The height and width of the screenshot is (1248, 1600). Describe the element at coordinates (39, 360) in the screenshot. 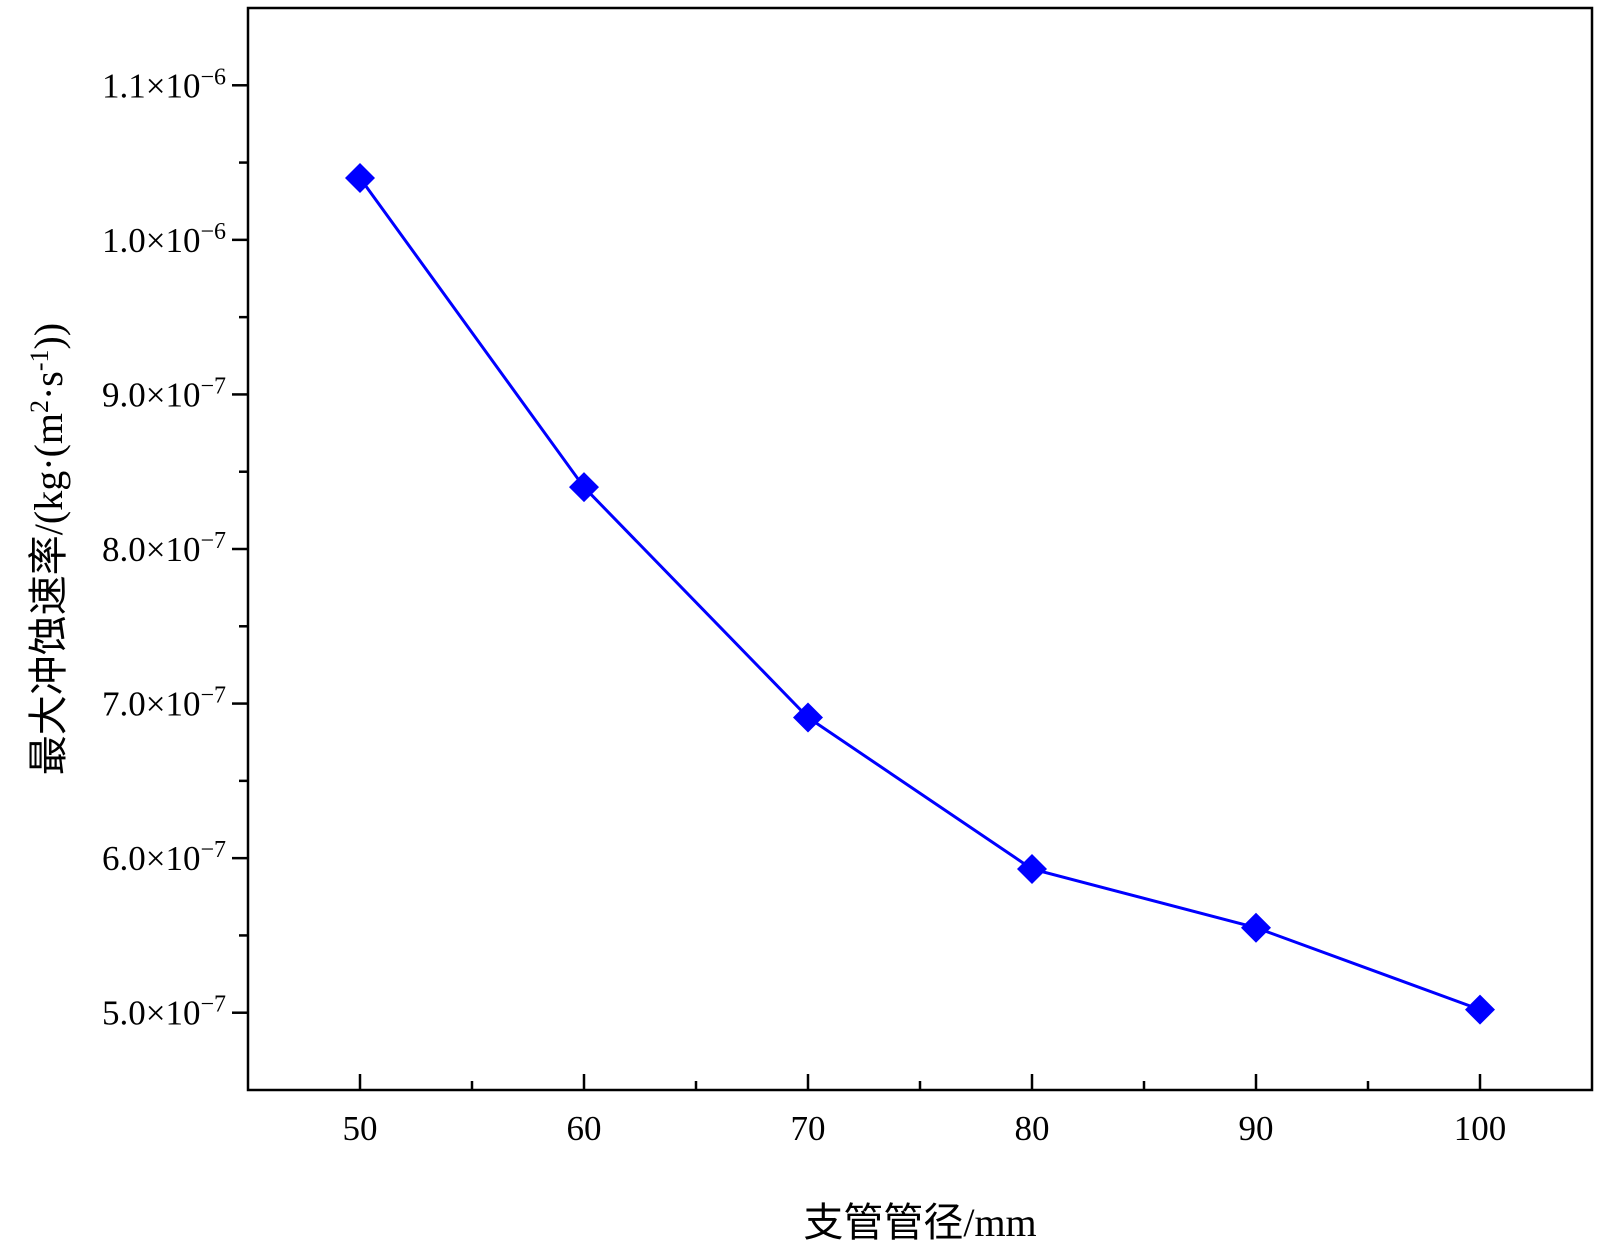

I see `y-axis-title-sup2: -1` at that location.